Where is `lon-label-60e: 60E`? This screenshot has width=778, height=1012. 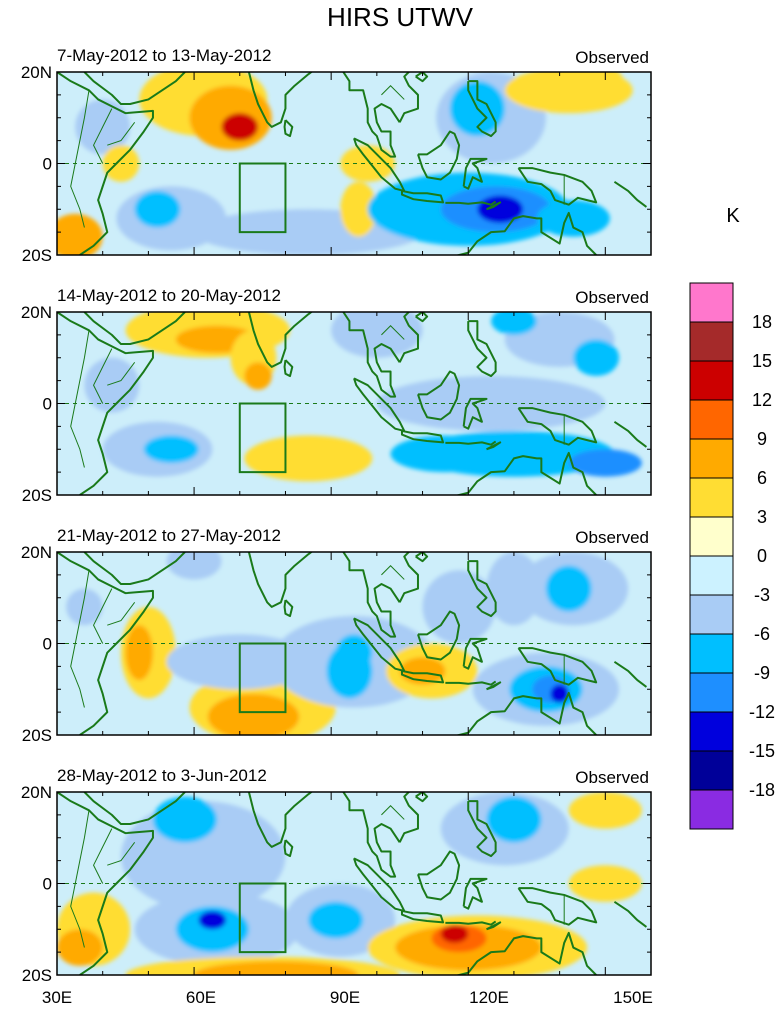 lon-label-60e: 60E is located at coordinates (201, 997).